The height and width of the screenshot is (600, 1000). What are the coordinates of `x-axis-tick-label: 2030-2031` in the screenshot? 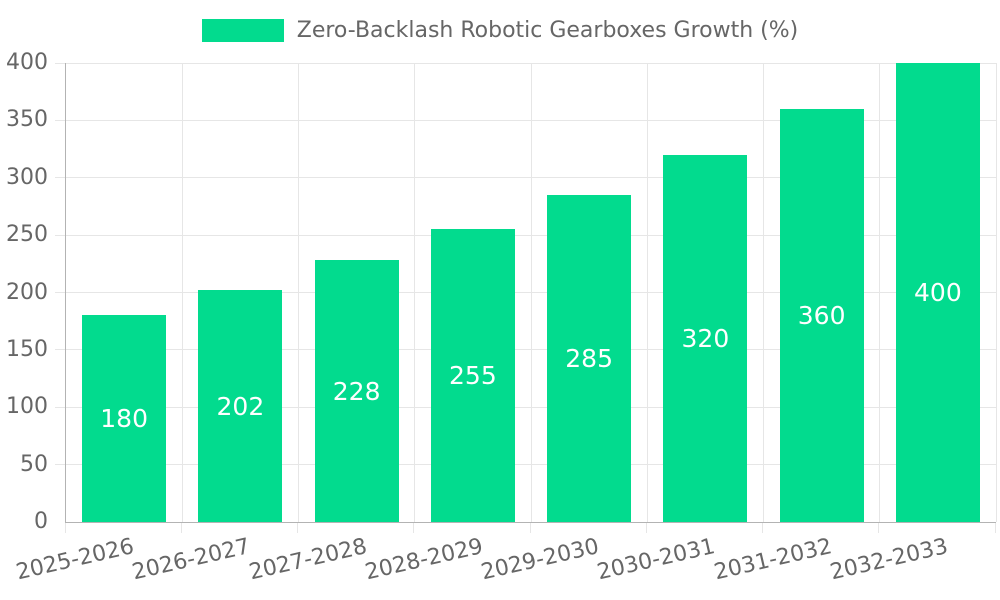 It's located at (656, 560).